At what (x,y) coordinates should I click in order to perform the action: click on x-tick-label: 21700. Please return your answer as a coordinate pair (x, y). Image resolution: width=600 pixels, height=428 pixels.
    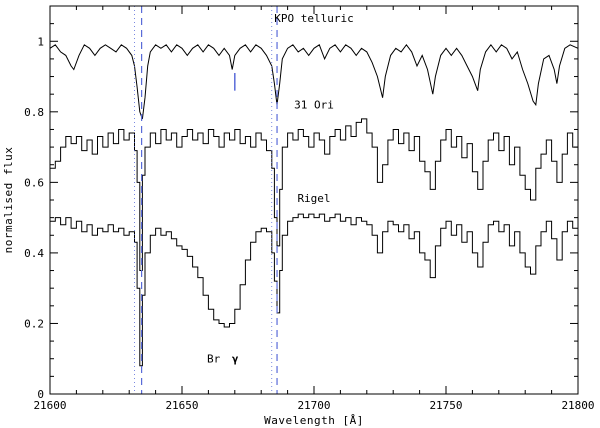
    Looking at the image, I should click on (313, 405).